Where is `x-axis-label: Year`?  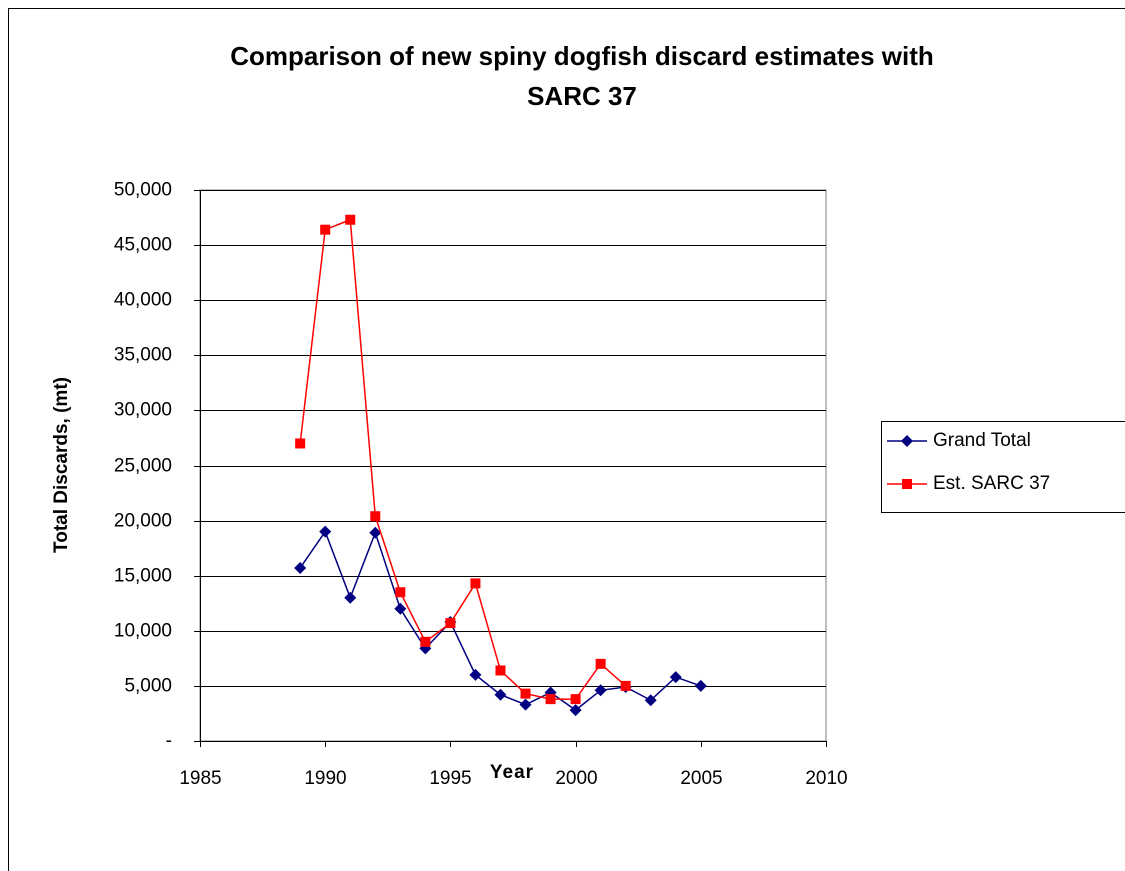 x-axis-label: Year is located at coordinates (512, 772).